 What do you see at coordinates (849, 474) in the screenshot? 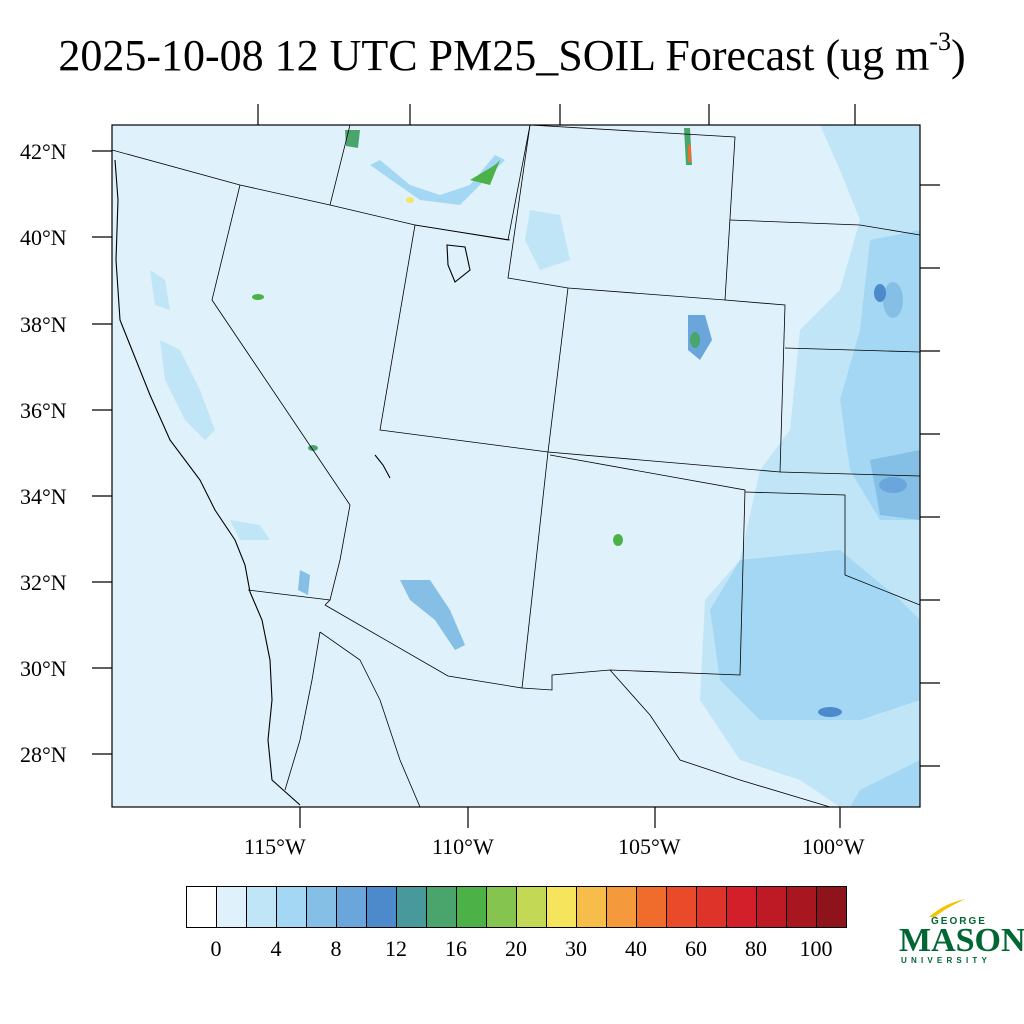
I see `oklahoma-north-border` at bounding box center [849, 474].